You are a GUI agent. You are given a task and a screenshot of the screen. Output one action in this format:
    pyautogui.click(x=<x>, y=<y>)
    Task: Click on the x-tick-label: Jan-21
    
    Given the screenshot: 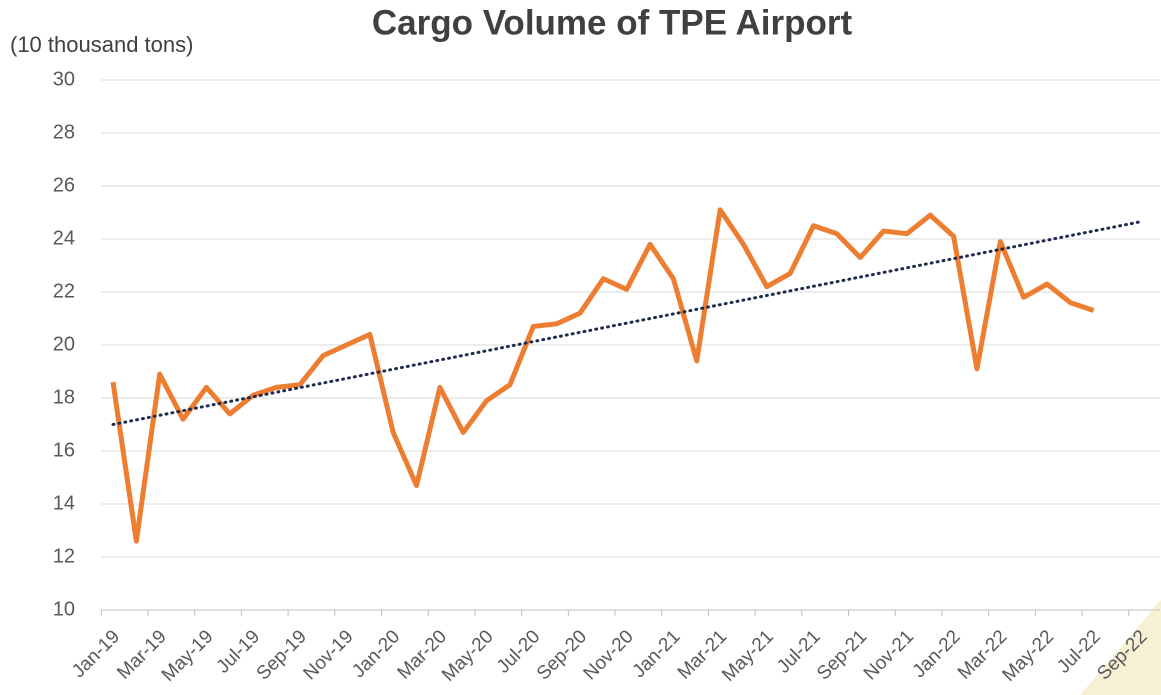 What is the action you would take?
    pyautogui.click(x=657, y=654)
    